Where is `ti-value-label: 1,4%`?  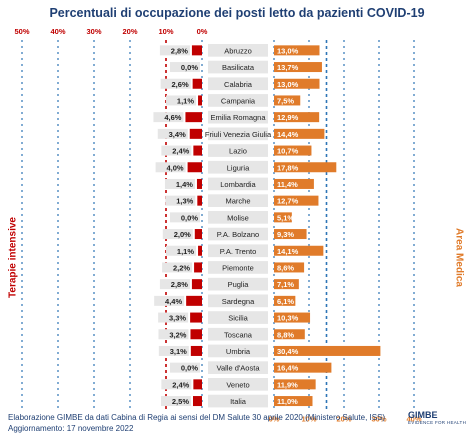
ti-value-label: 1,4% is located at coordinates (184, 184).